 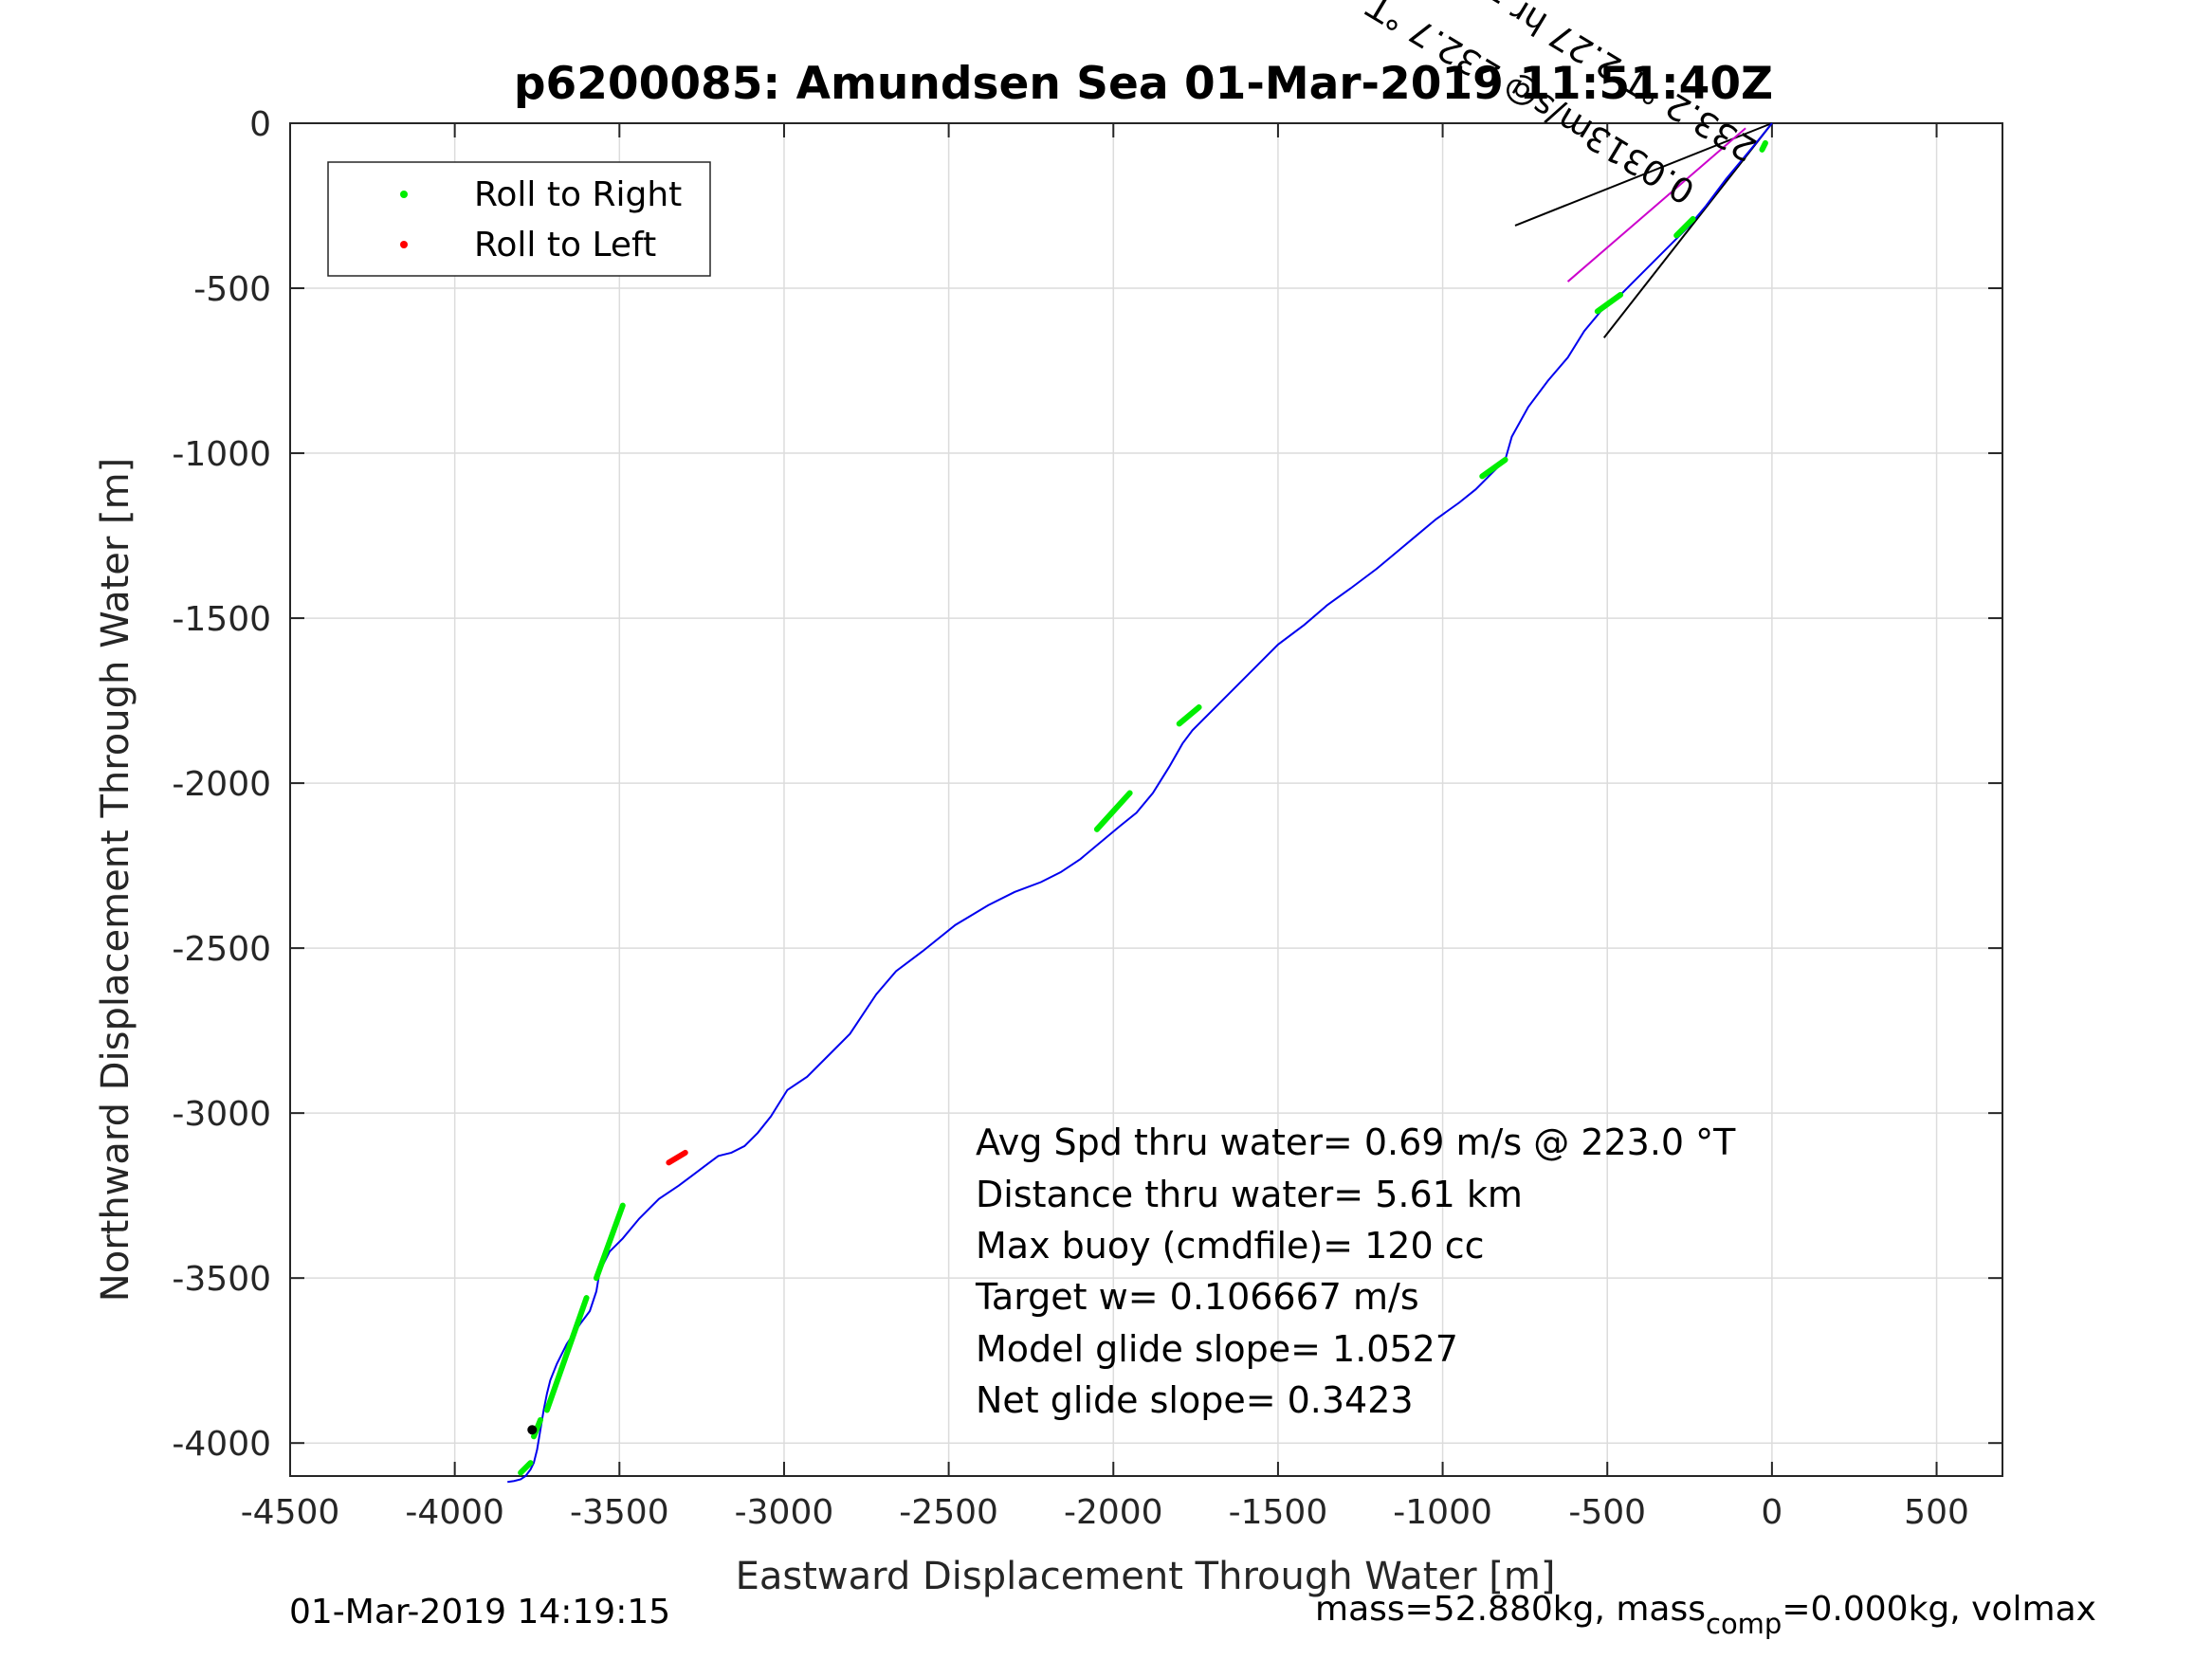 I want to click on stat-net-glide: Net glide slope= 0.3423, so click(x=1195, y=1400).